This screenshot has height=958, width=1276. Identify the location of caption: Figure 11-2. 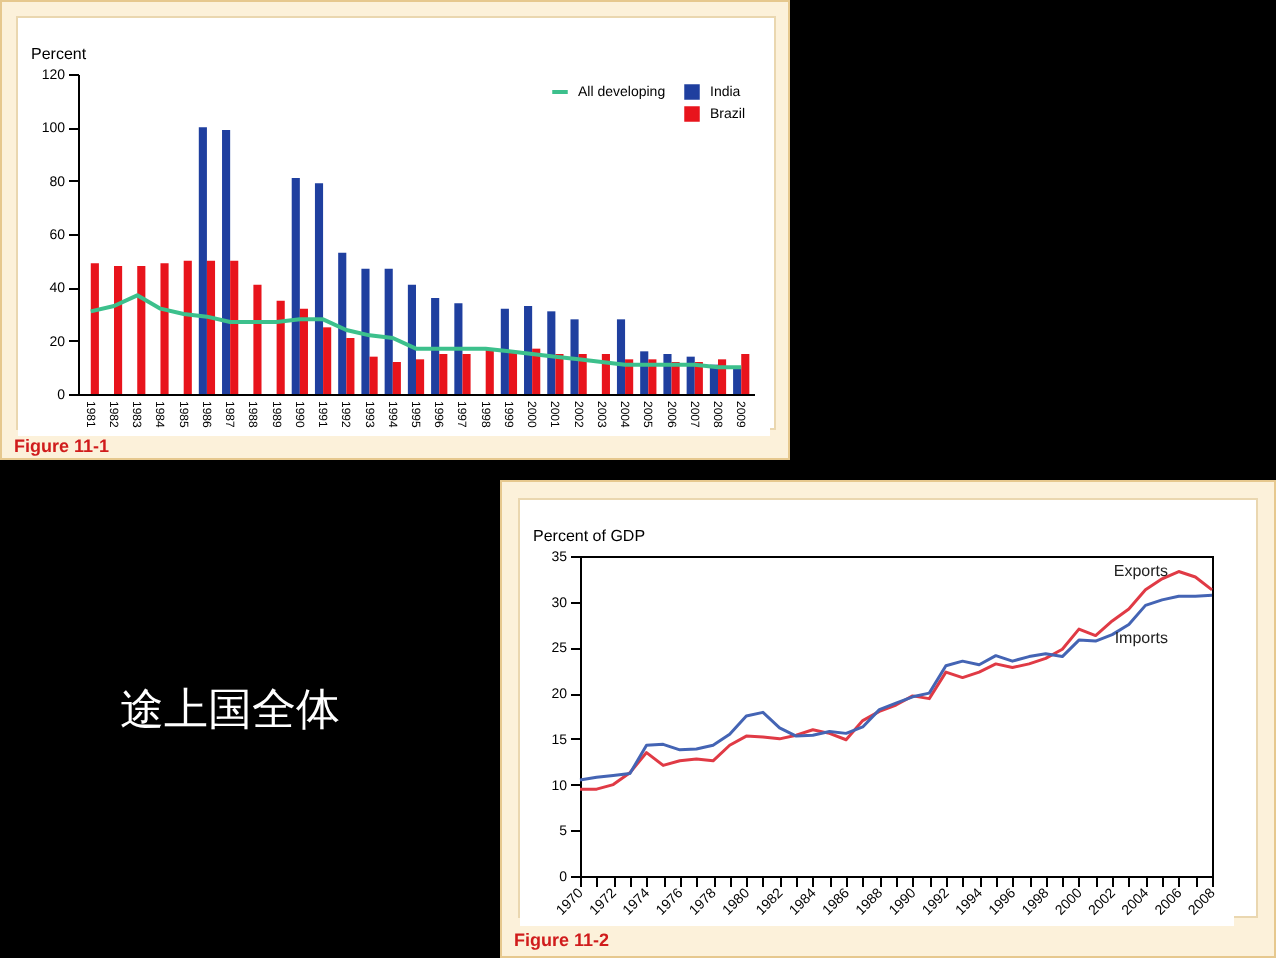
(562, 940).